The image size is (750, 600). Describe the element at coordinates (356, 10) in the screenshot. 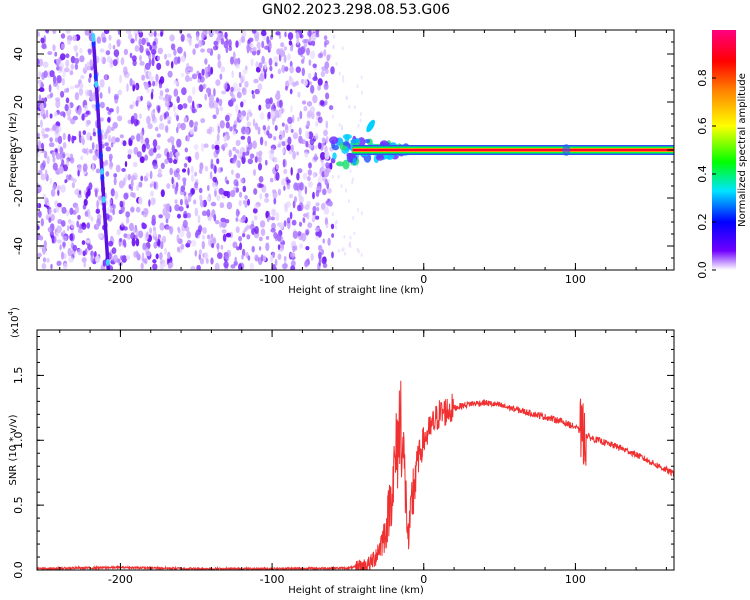

I see `figure-title: GN02.2023.298.08.53.G06` at that location.